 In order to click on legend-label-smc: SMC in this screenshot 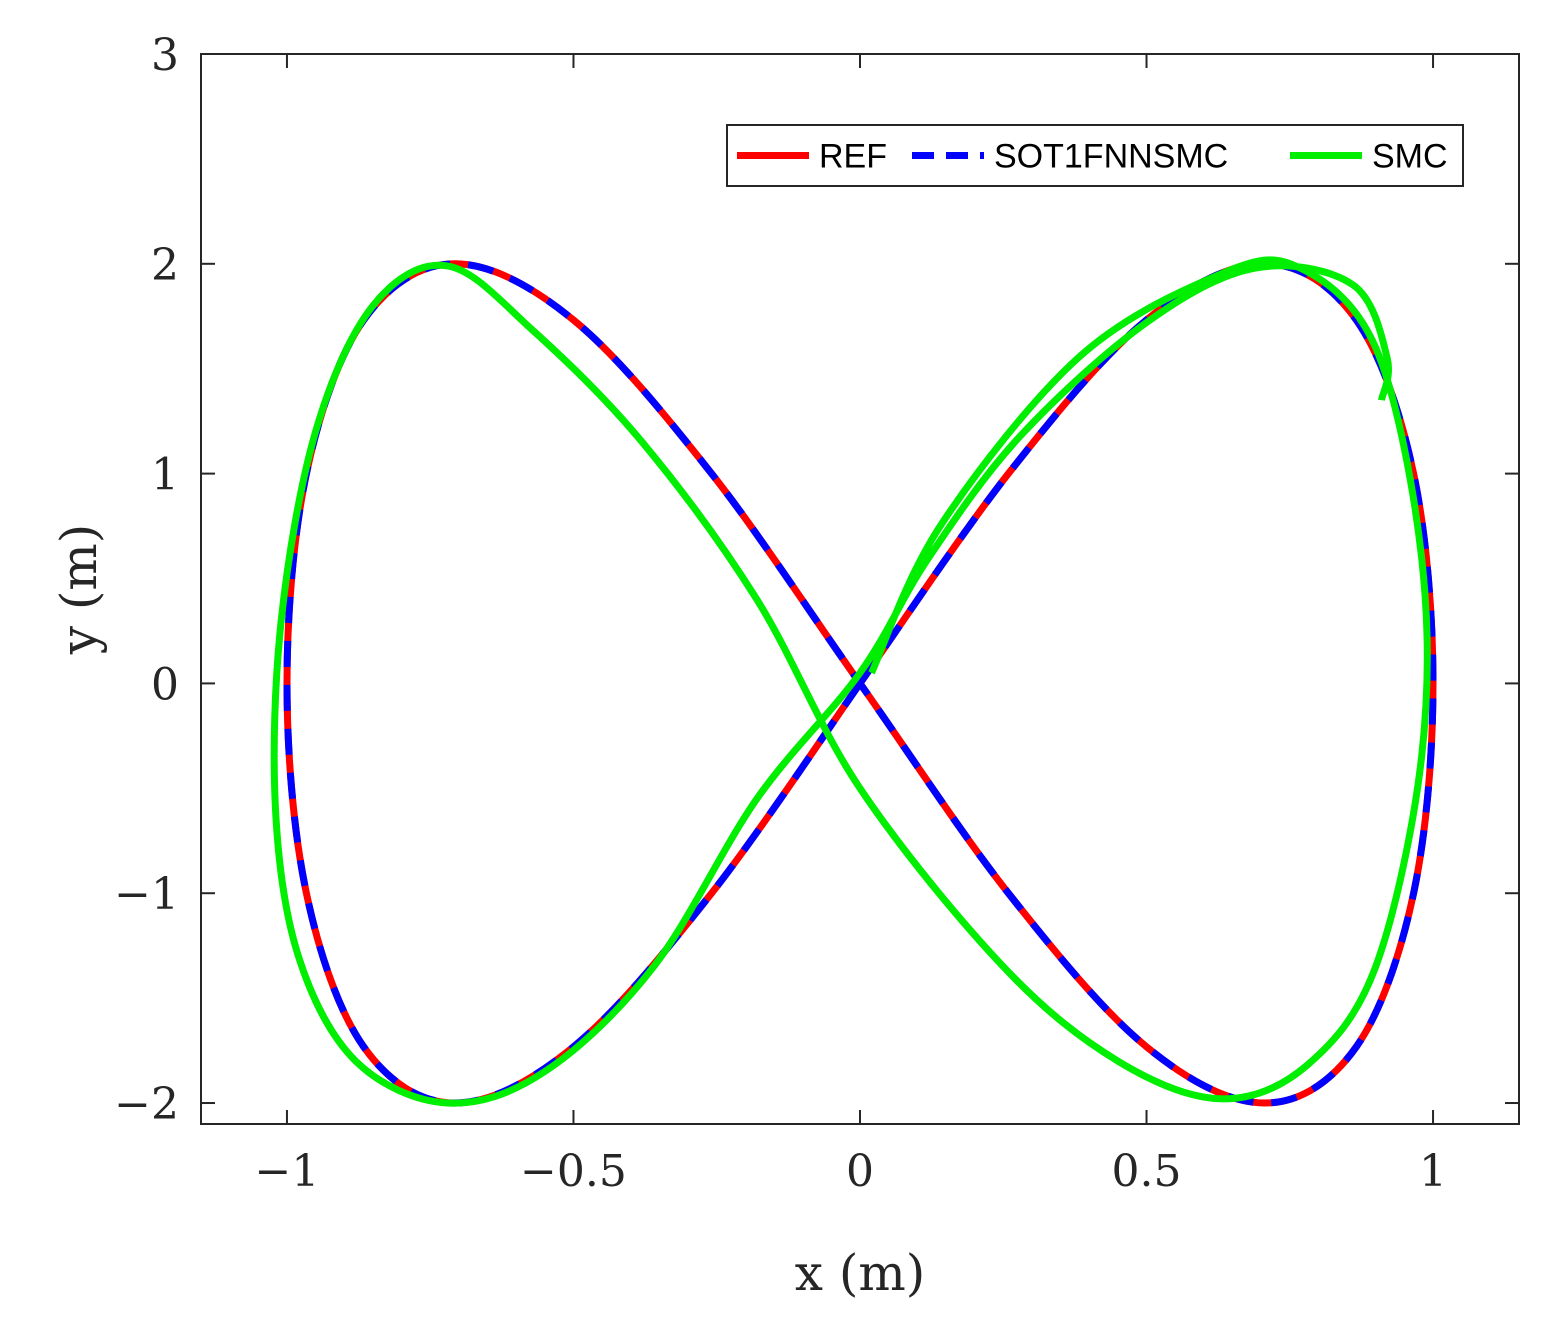, I will do `click(1410, 157)`.